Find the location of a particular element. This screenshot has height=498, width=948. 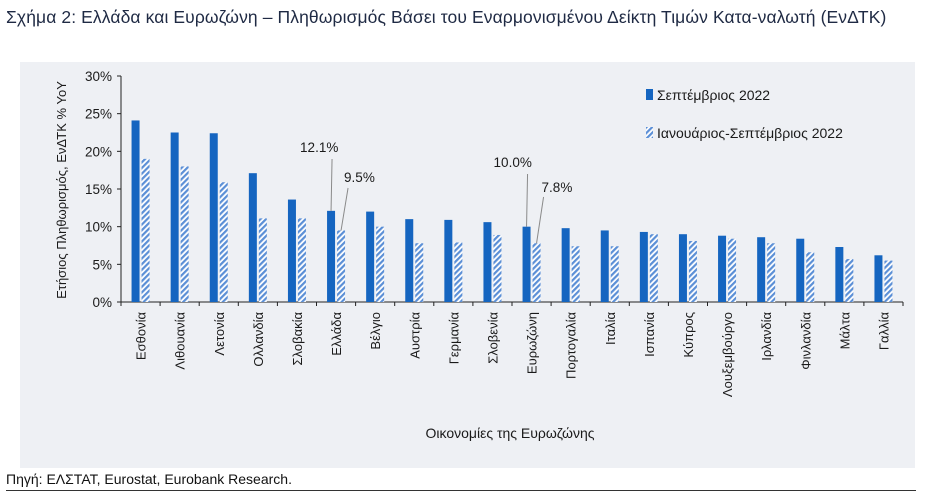

x-tick-label: Γαλλία is located at coordinates (883, 331).